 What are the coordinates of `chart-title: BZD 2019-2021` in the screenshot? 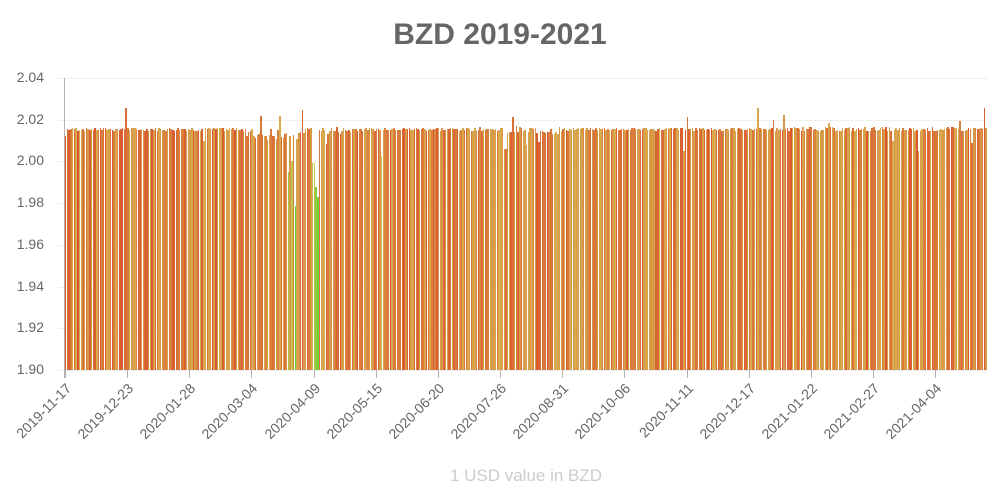 It's located at (500, 34).